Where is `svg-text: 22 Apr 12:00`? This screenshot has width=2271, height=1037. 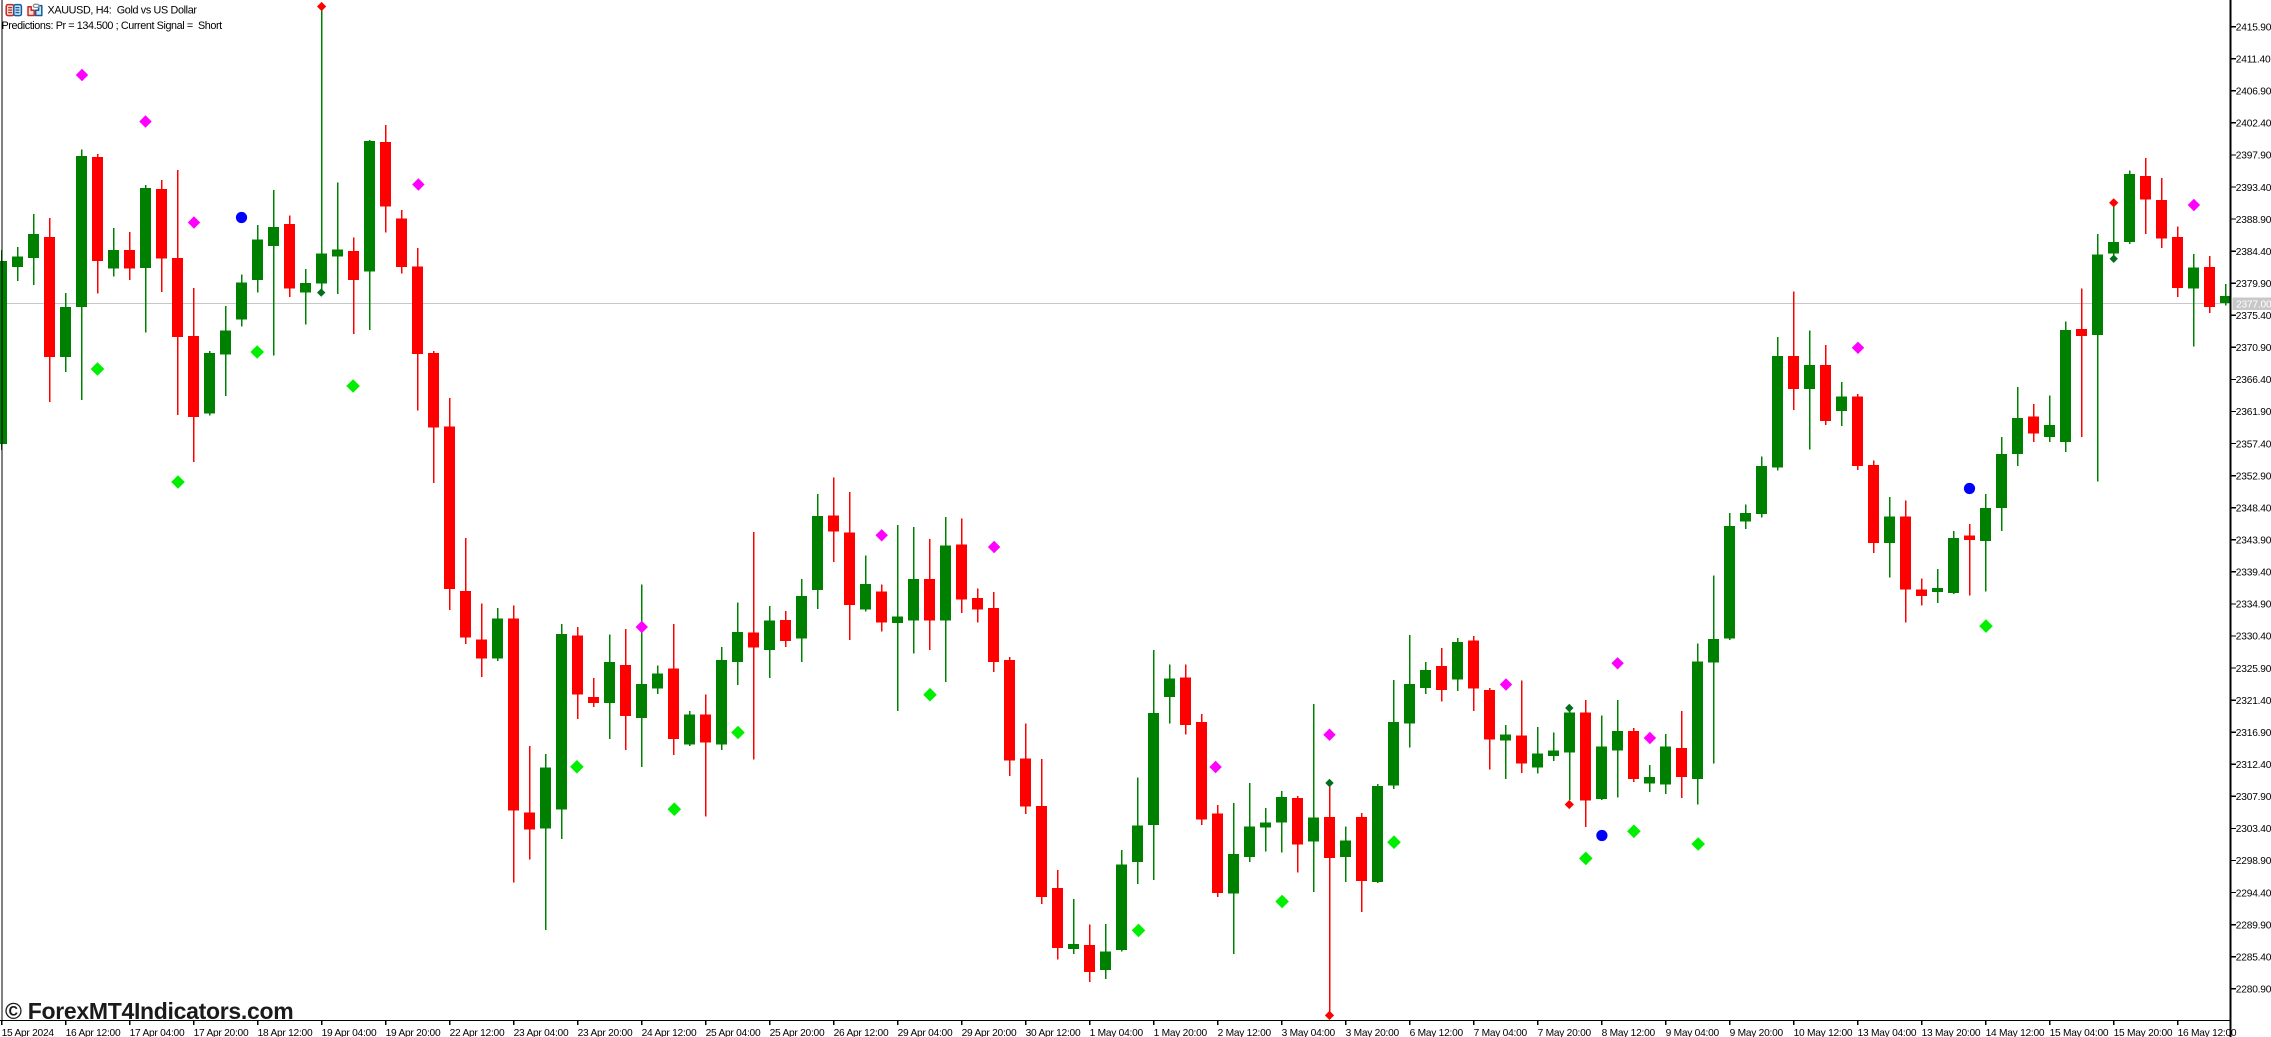 svg-text: 22 Apr 12:00 is located at coordinates (477, 1032).